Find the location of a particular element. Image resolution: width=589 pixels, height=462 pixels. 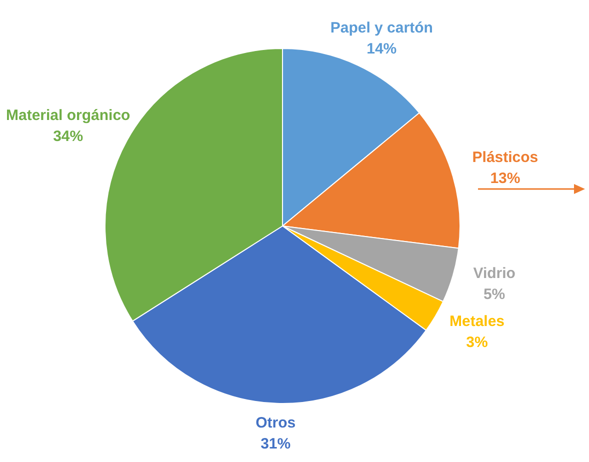

slice-label: Papel y cartón is located at coordinates (381, 27).